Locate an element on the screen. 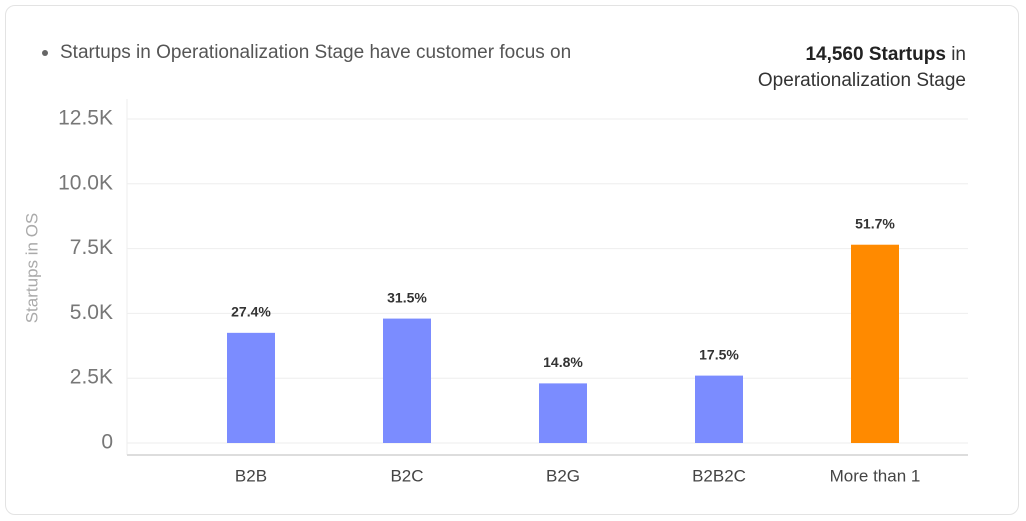 This screenshot has width=1026, height=521. bullet is located at coordinates (45, 53).